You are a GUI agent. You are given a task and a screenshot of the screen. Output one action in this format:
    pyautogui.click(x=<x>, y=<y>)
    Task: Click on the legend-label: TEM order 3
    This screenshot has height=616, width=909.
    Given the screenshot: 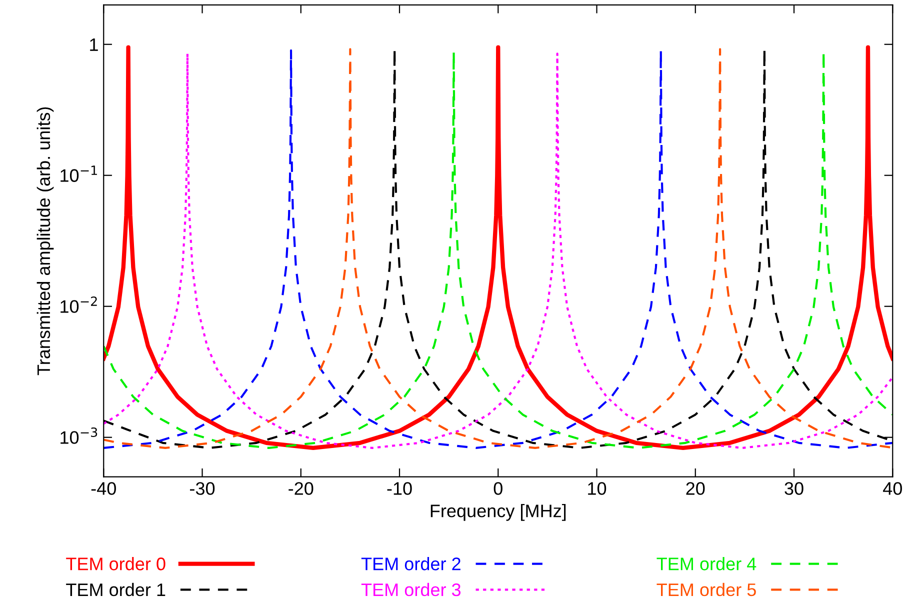 What is the action you would take?
    pyautogui.click(x=411, y=589)
    